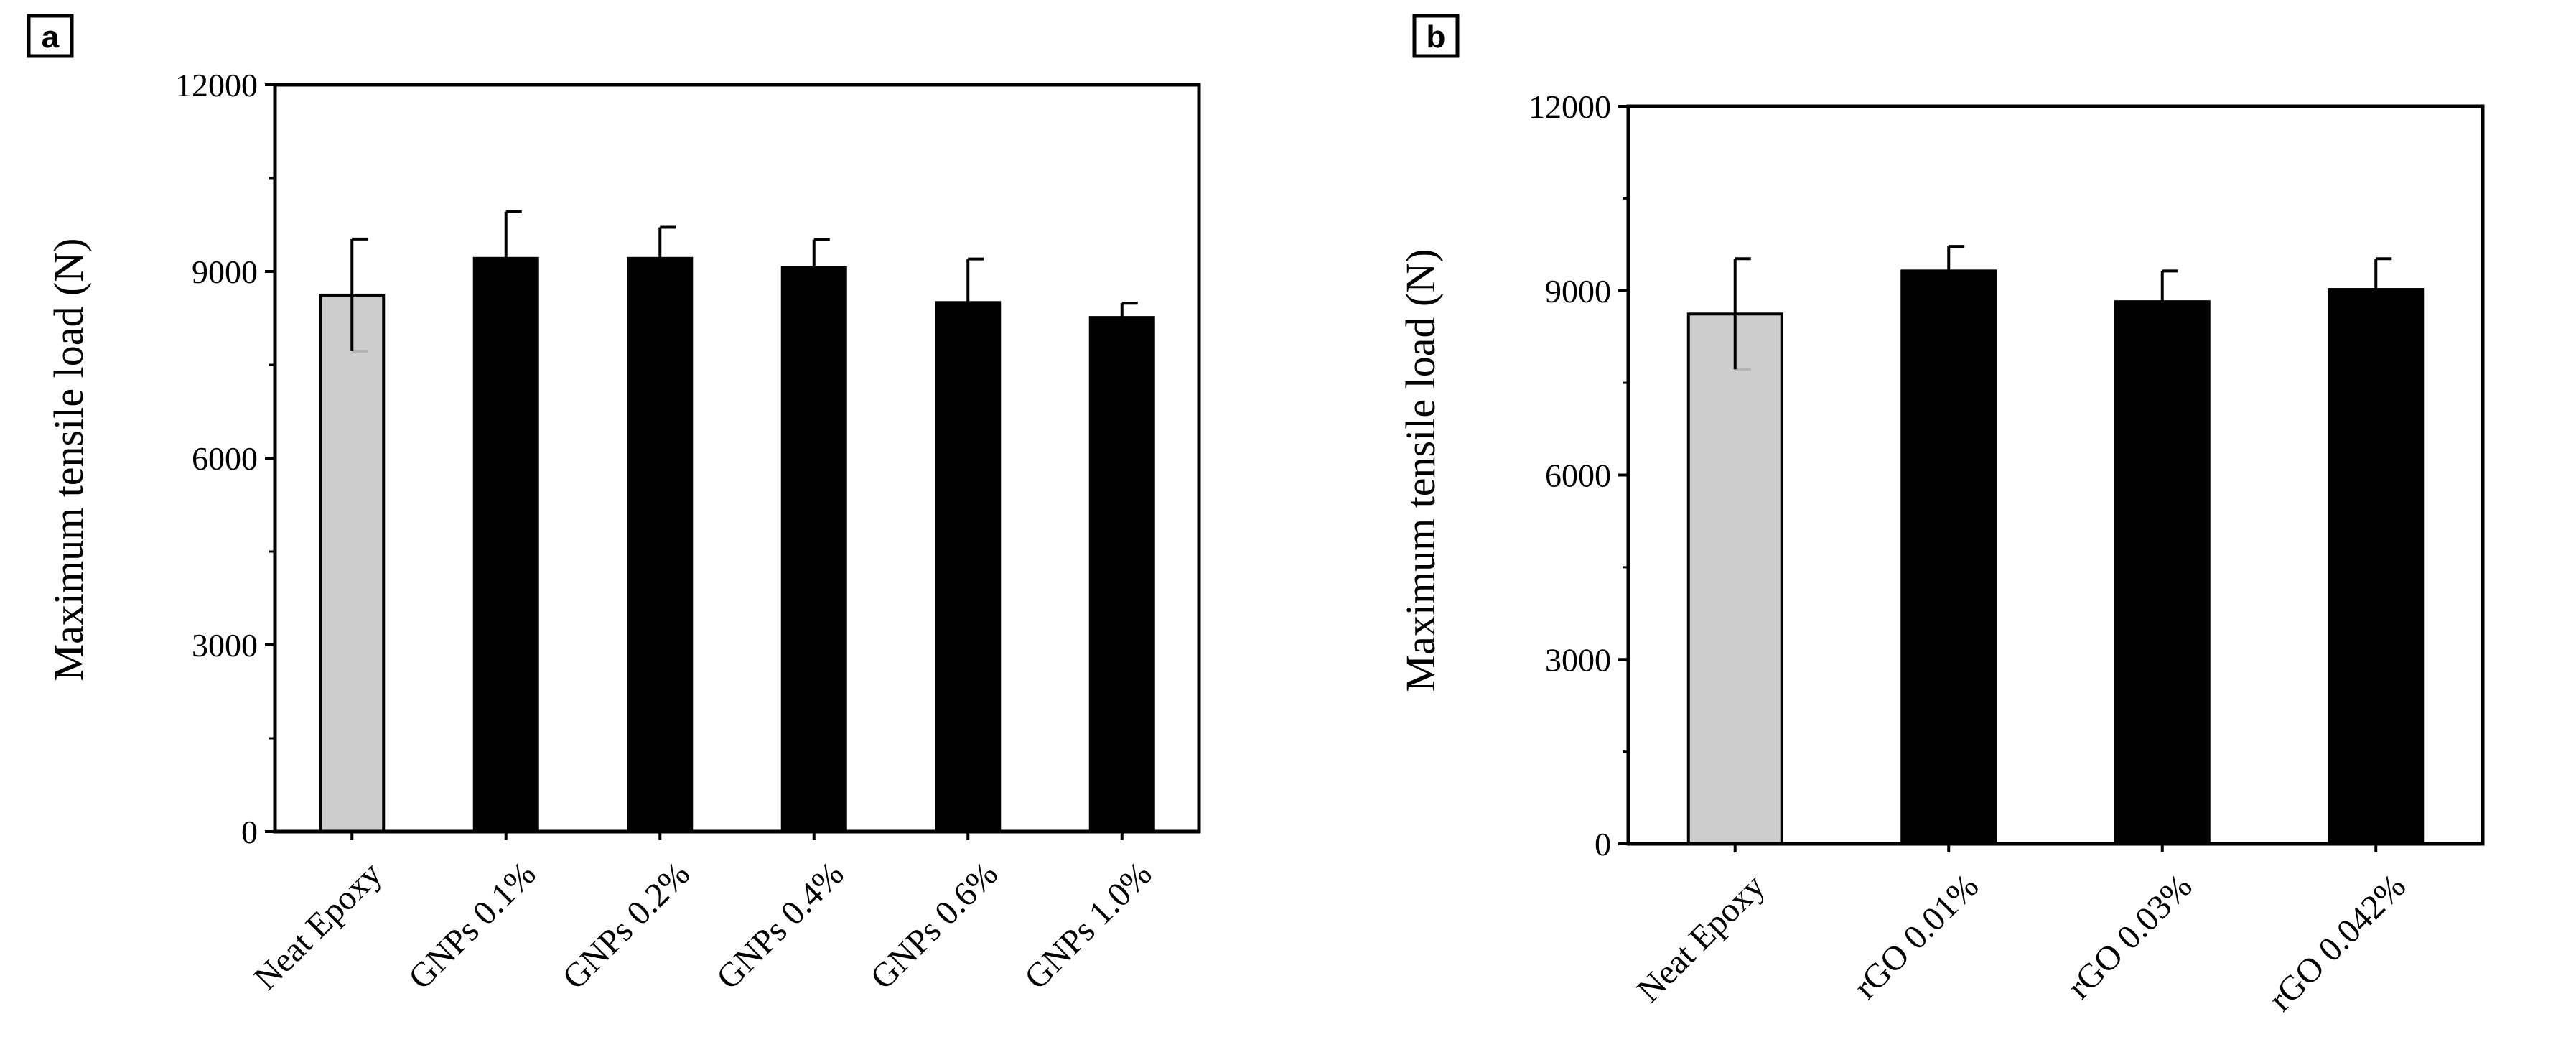 The width and height of the screenshot is (2576, 1042). Describe the element at coordinates (1603, 844) in the screenshot. I see `panel-b-y-tick-label: 0` at that location.